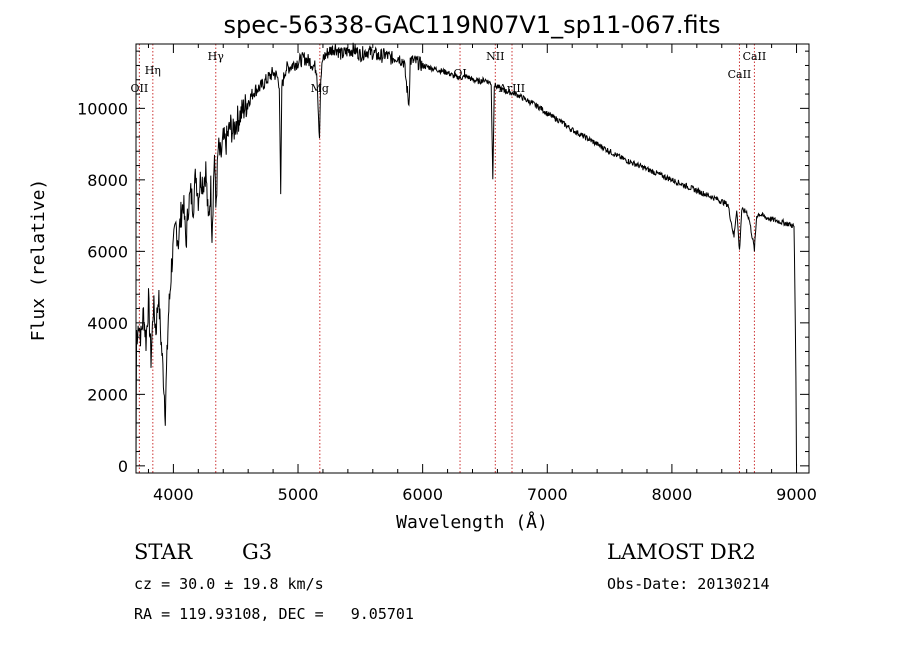  Describe the element at coordinates (459, 73) in the screenshot. I see `line-label-oi: OI` at that location.